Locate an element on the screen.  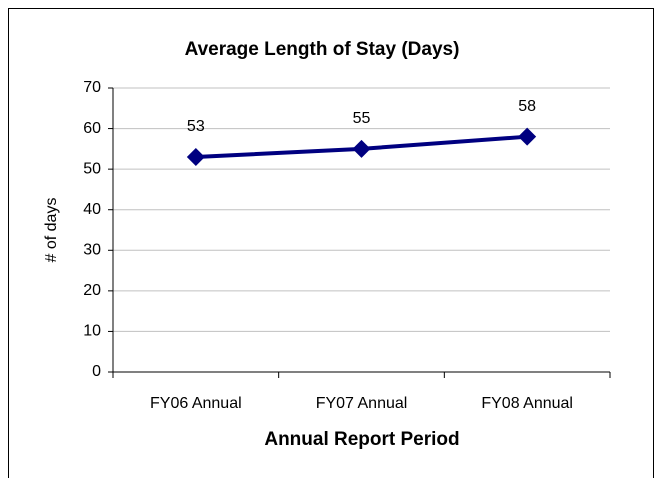
y-tick-label: 10 is located at coordinates (92, 331).